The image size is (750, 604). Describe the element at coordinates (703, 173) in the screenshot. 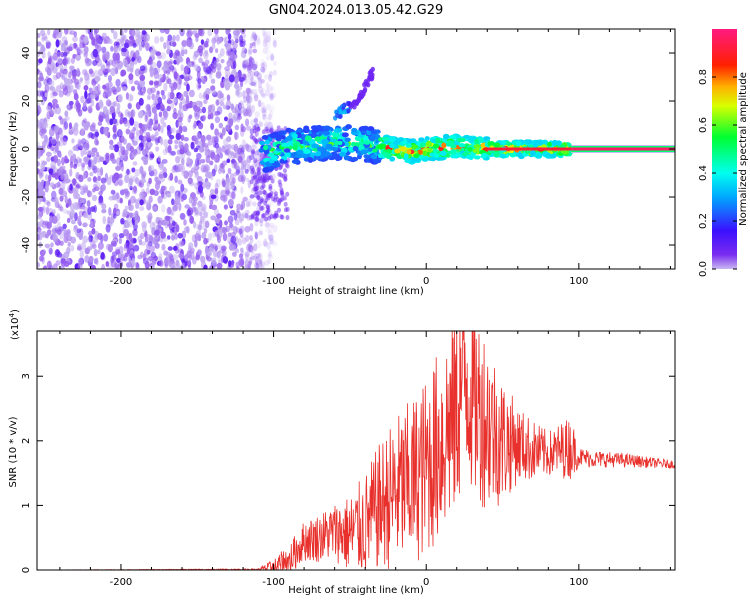

I see `colorbar-tick-label: 0.4` at that location.